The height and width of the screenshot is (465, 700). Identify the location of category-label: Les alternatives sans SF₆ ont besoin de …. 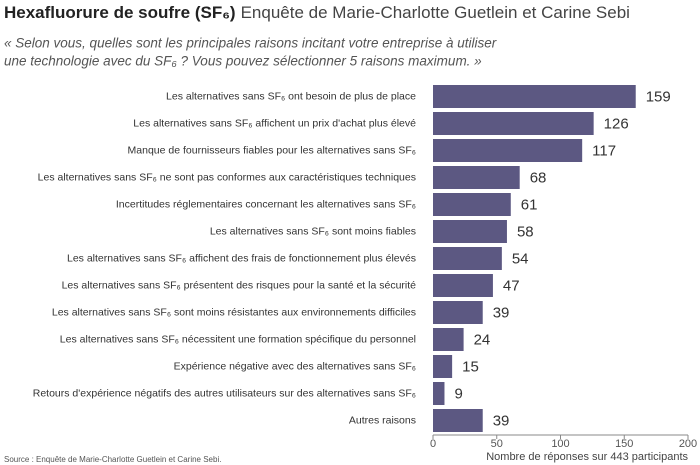
(291, 96).